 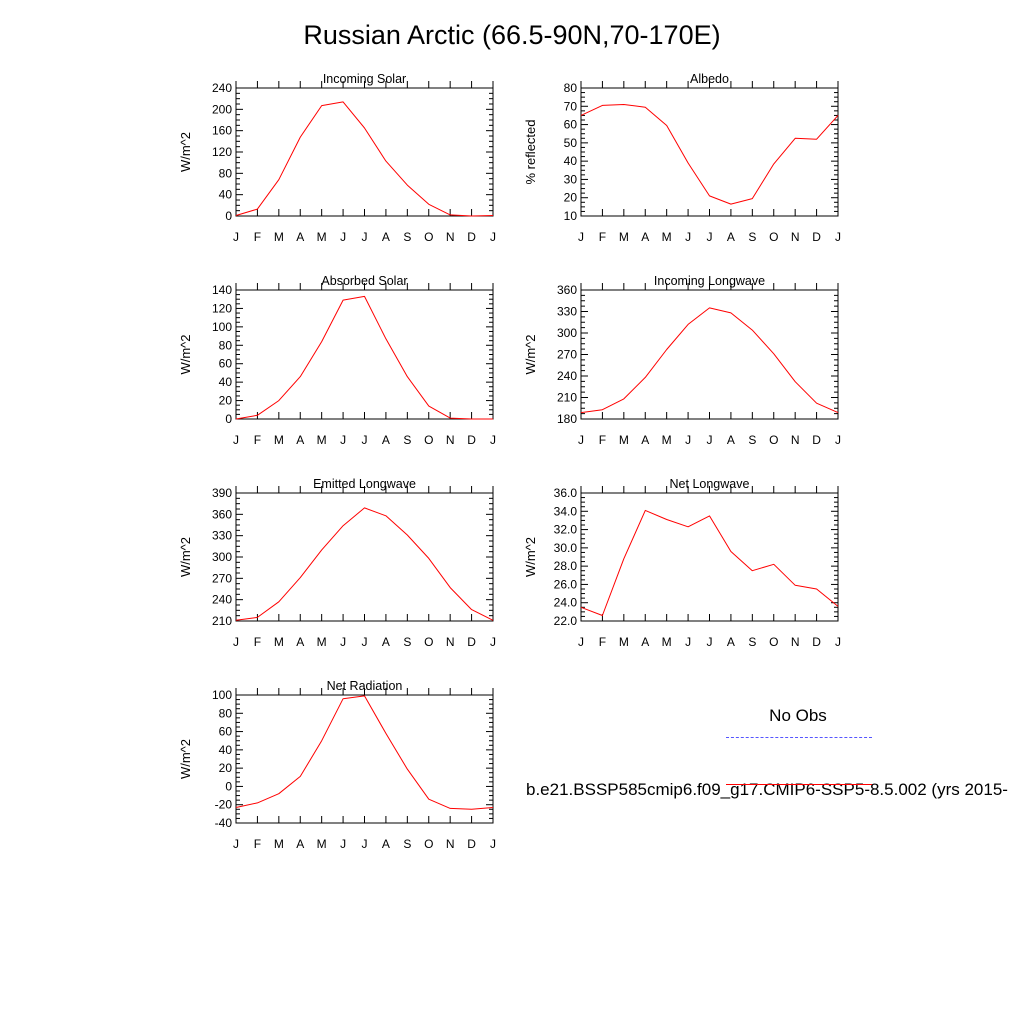 What do you see at coordinates (222, 290) in the screenshot?
I see `y-tick-label: 140` at bounding box center [222, 290].